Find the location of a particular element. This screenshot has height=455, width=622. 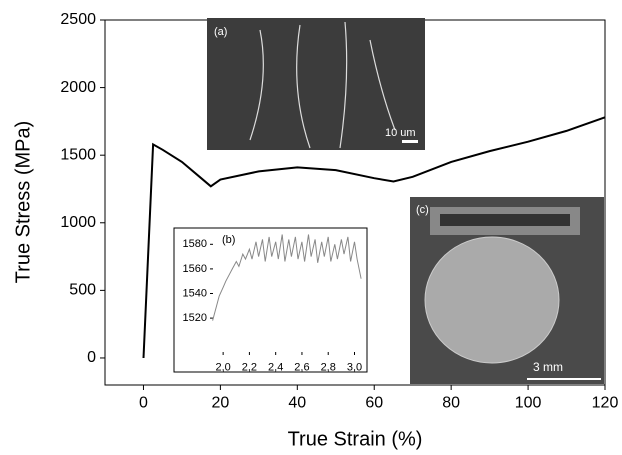

y-tick-label: 2000 is located at coordinates (78, 87).